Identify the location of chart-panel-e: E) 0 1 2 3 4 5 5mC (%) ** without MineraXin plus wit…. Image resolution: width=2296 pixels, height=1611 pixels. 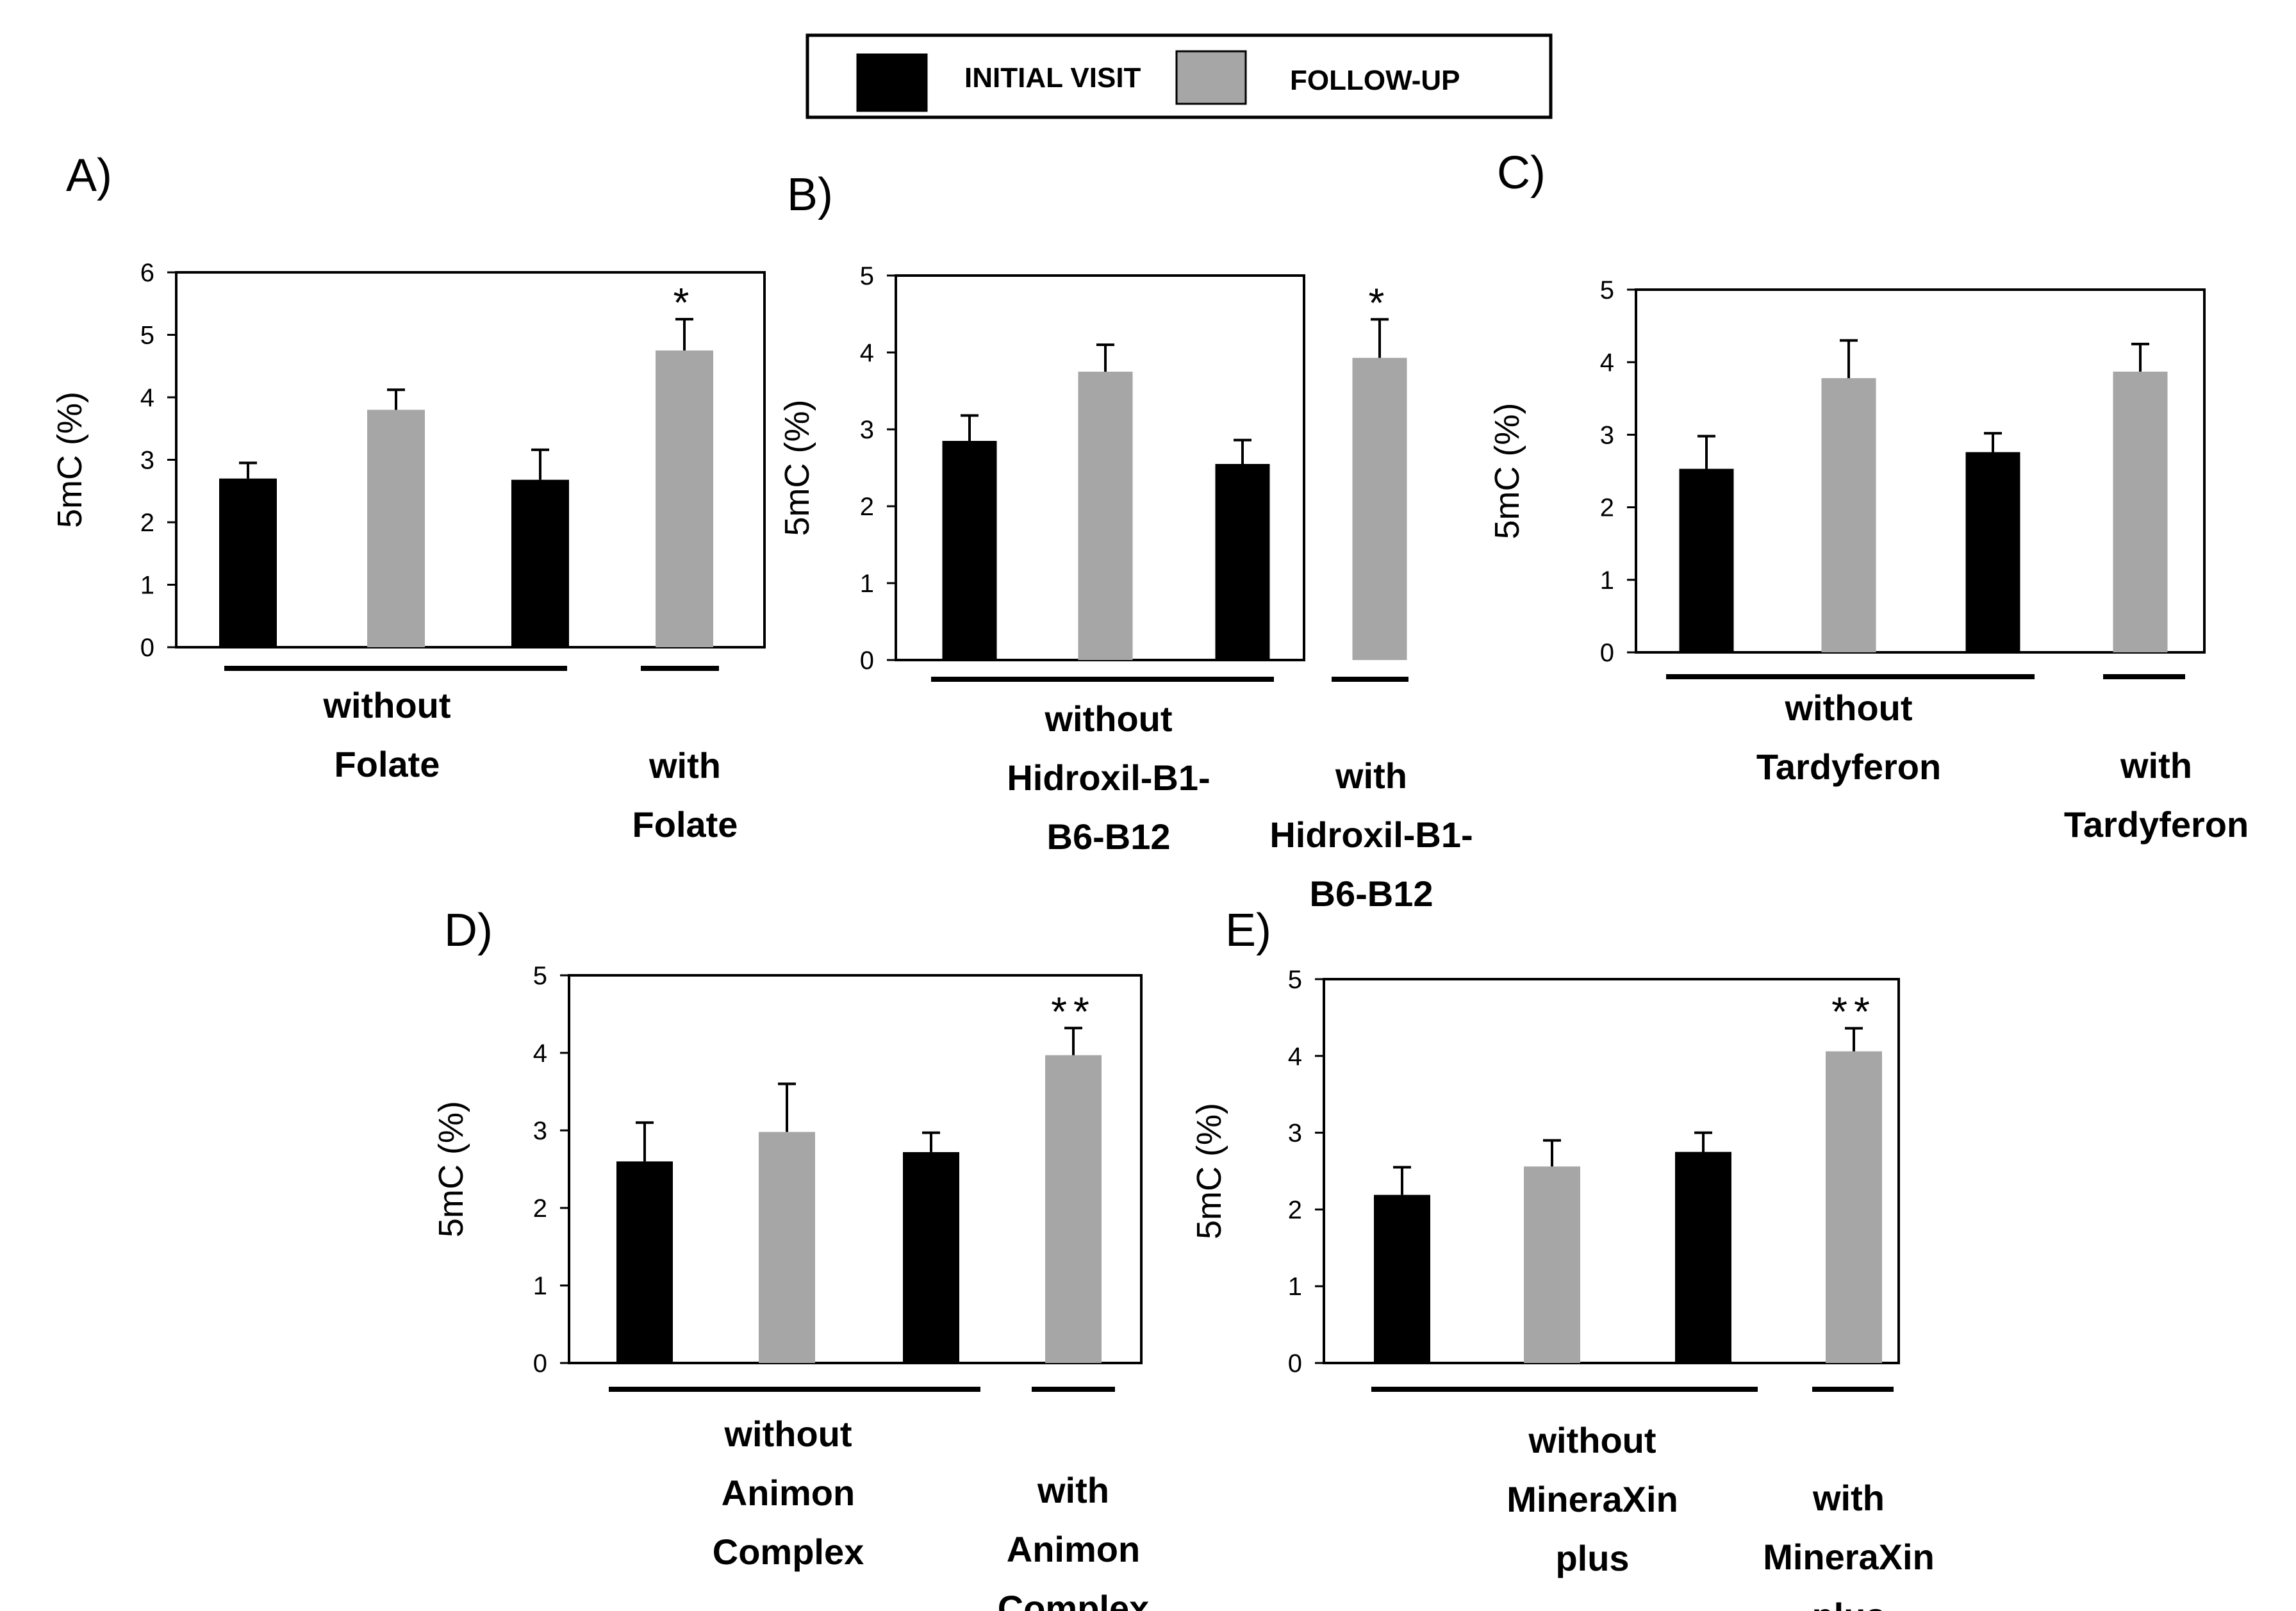
(1562, 1258).